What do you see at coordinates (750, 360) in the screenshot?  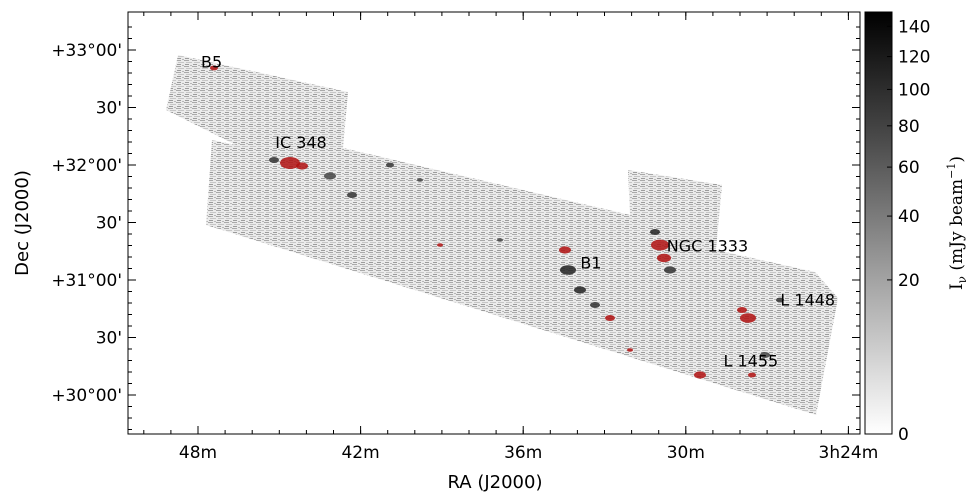 I see `region-label: L 1455` at bounding box center [750, 360].